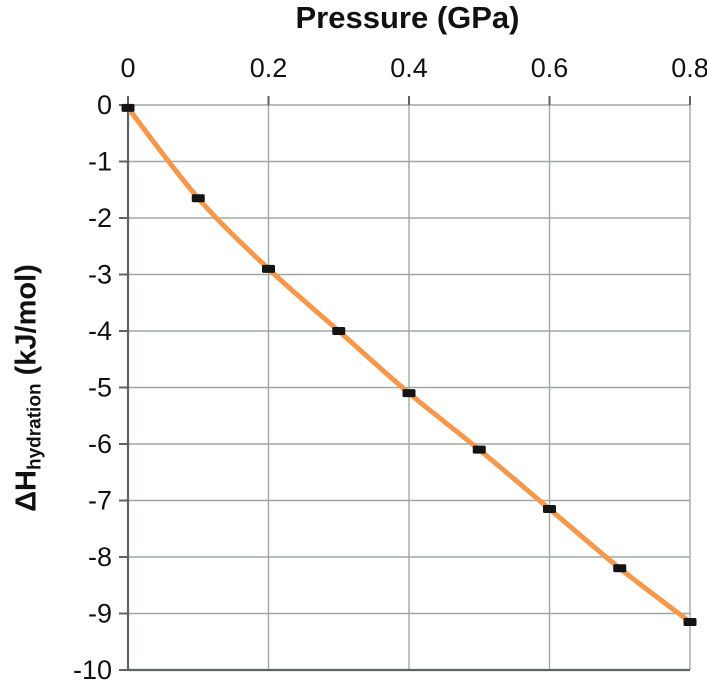 The height and width of the screenshot is (686, 707). I want to click on y-tick-label: -10, so click(92, 670).